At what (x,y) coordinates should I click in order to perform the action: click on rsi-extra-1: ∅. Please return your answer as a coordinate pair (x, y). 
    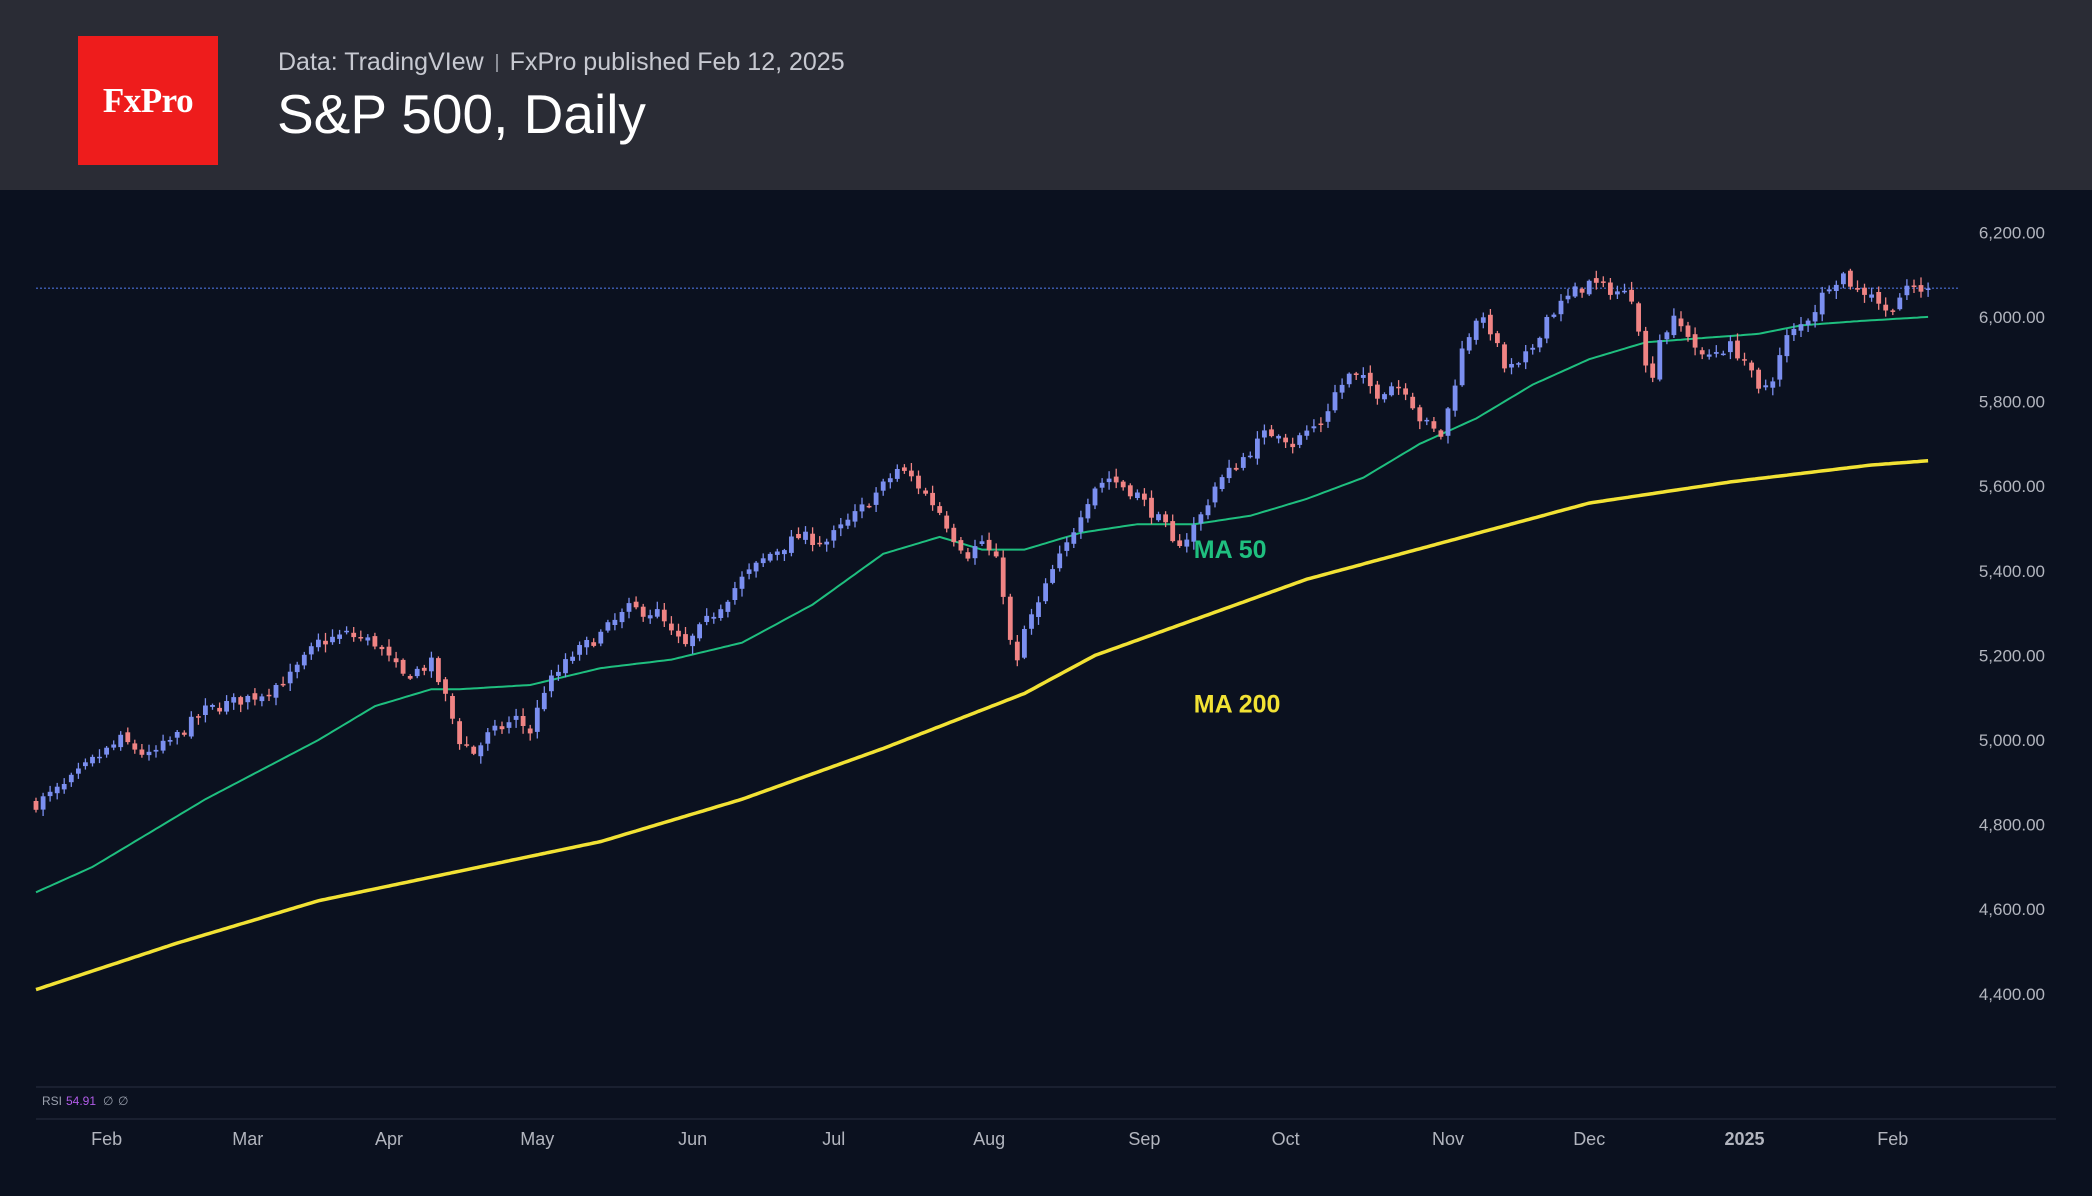
    Looking at the image, I should click on (108, 1101).